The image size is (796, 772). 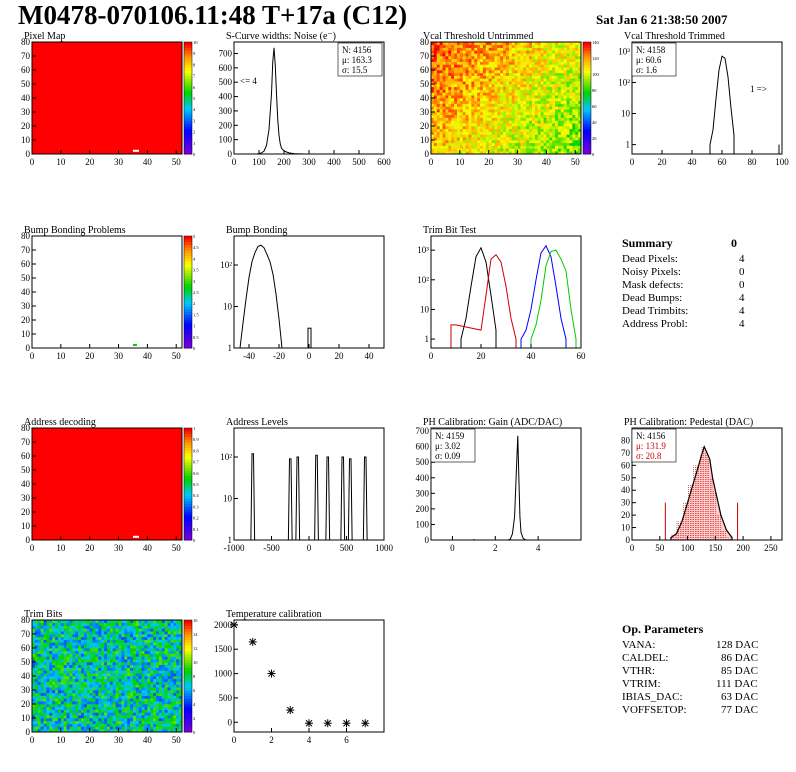 What do you see at coordinates (460, 162) in the screenshot?
I see `vcal-untrimmed-xtick-label: 10` at bounding box center [460, 162].